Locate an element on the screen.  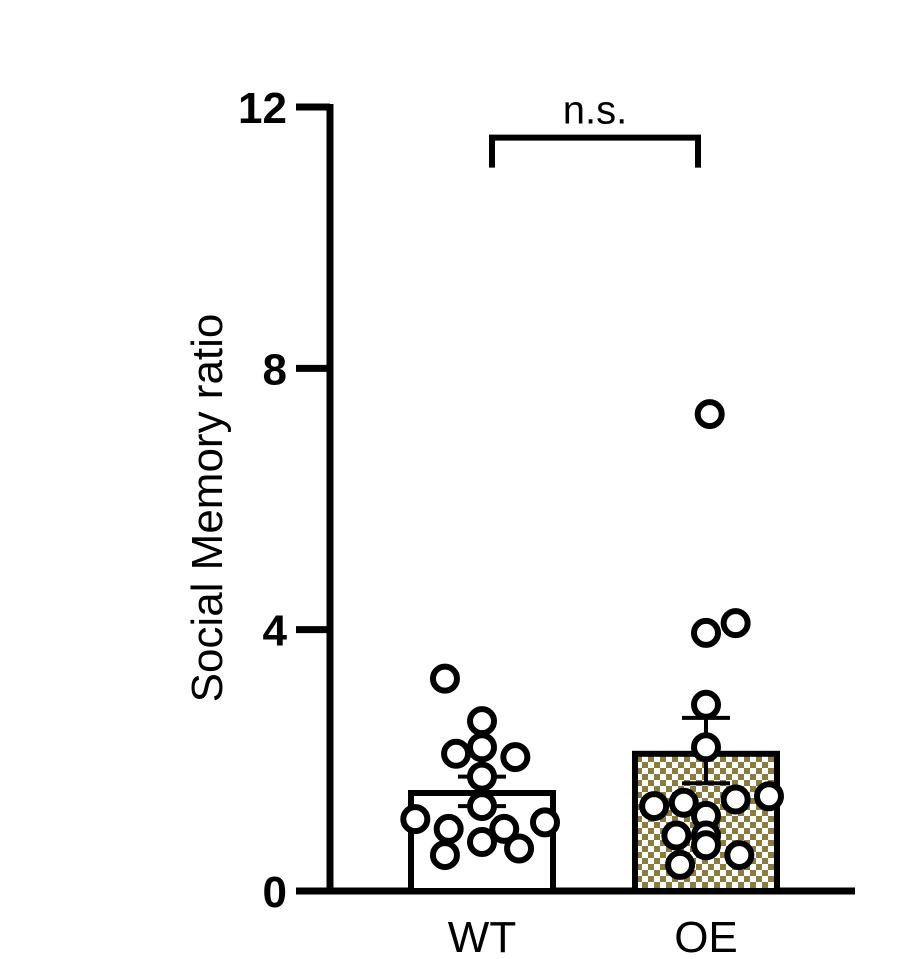
significance-annotation: n.s. is located at coordinates (595, 128).